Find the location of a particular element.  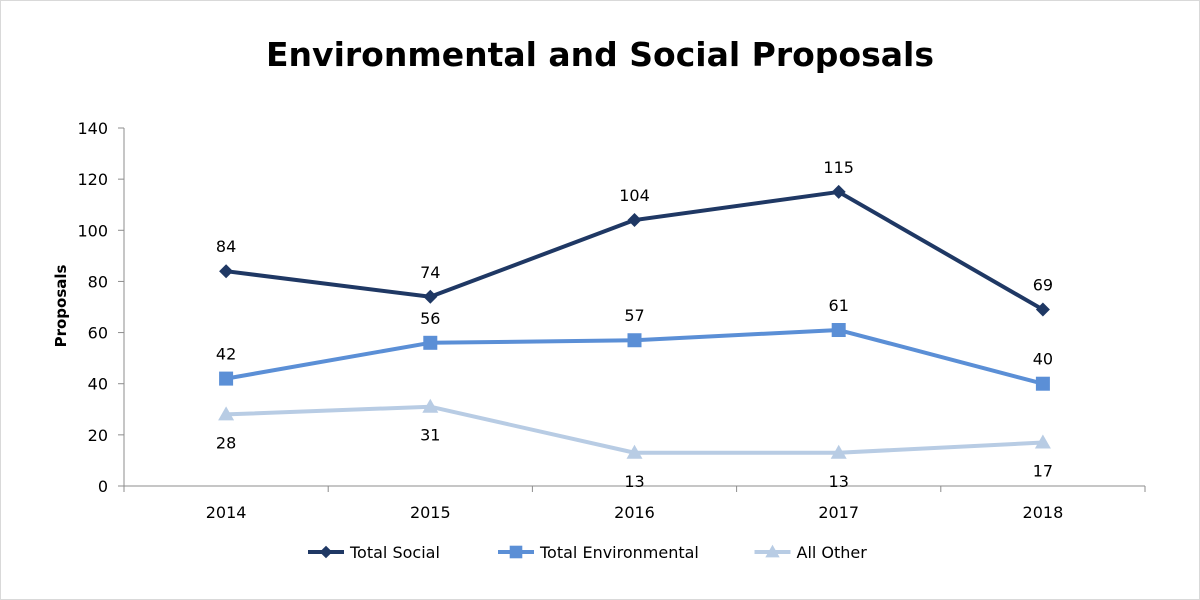

legend: Total Social Total Environmental All Other is located at coordinates (587, 552).